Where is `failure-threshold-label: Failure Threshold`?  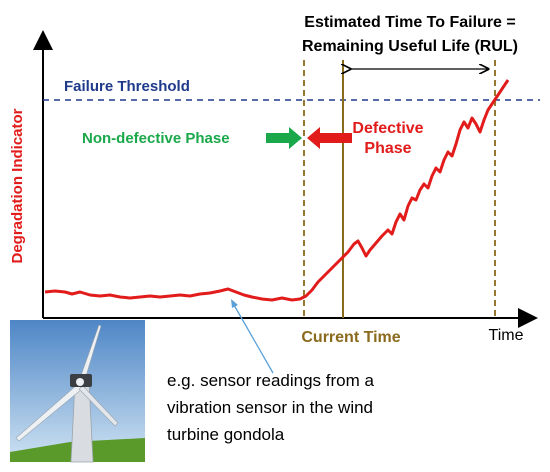 failure-threshold-label: Failure Threshold is located at coordinates (127, 86).